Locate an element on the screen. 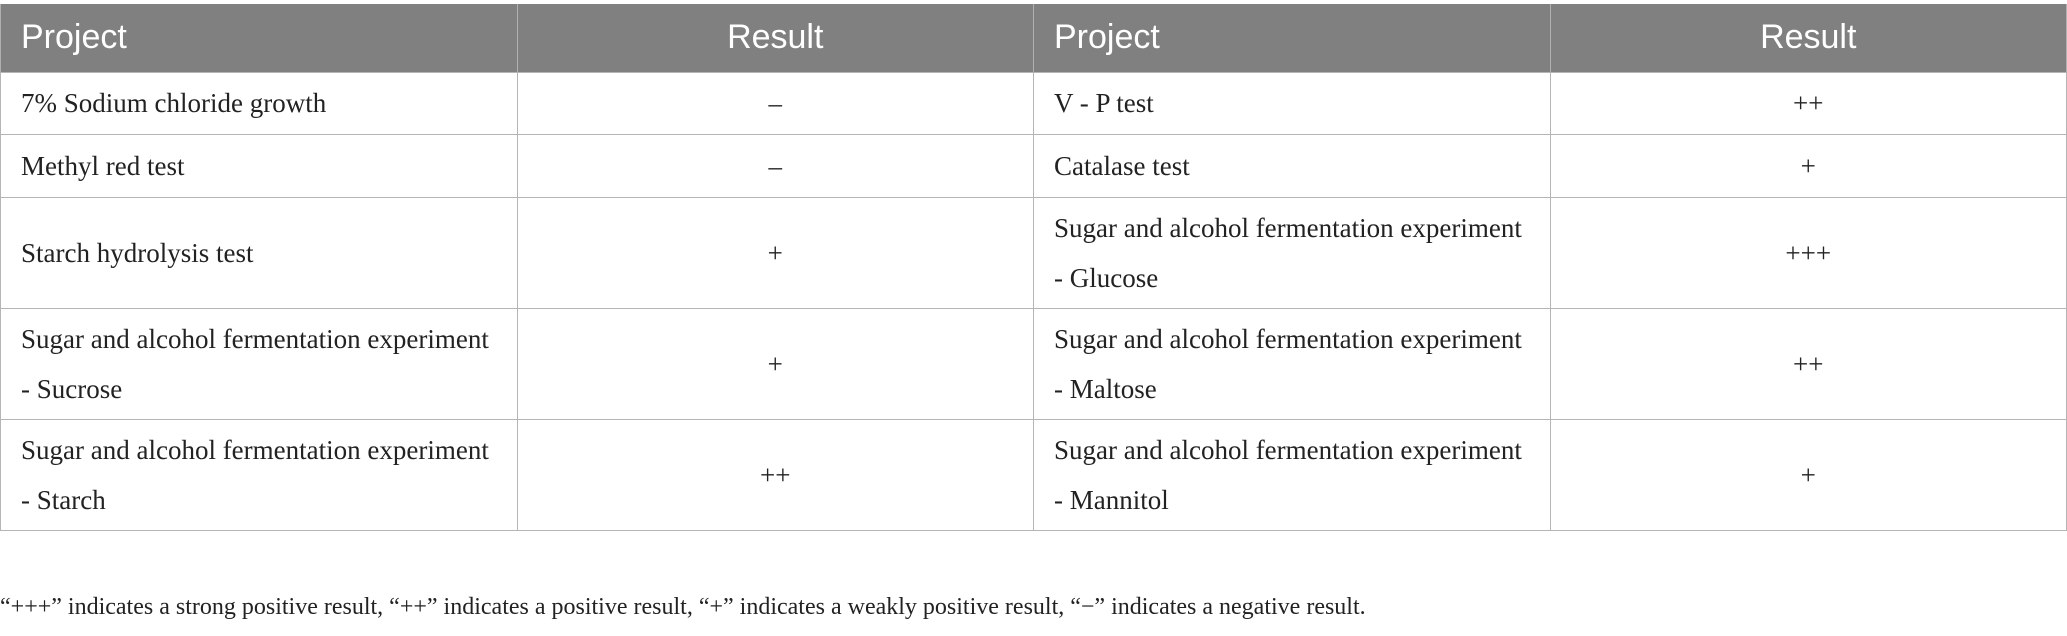  header-project-1: Project is located at coordinates (259, 38).